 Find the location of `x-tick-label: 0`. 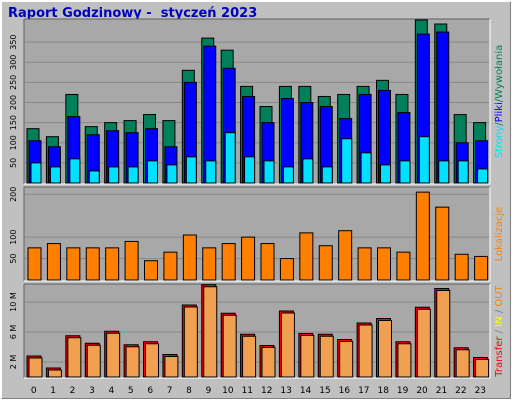

x-tick-label: 0 is located at coordinates (34, 391).